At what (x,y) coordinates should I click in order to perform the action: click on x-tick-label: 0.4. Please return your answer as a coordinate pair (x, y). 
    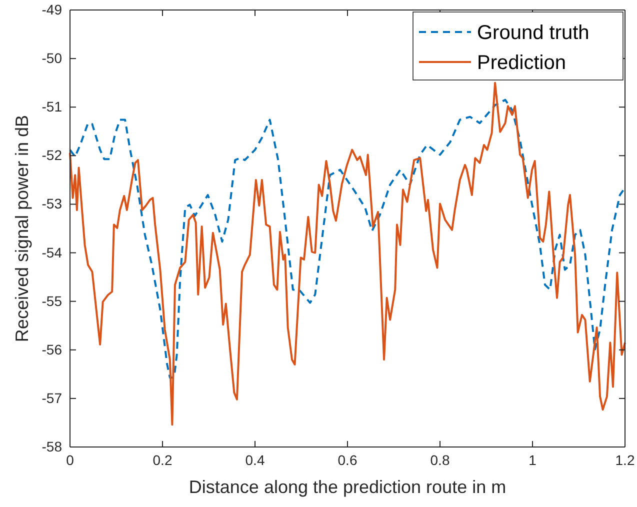
    Looking at the image, I should click on (255, 460).